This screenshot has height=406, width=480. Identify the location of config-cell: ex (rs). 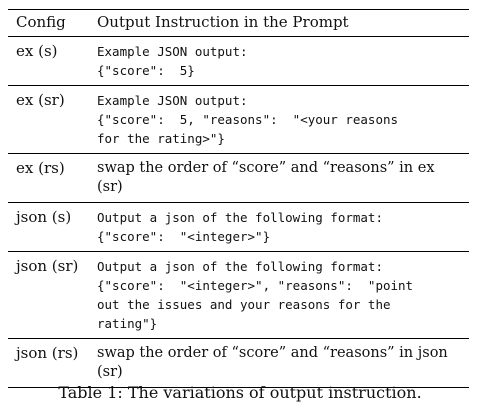
(40, 168).